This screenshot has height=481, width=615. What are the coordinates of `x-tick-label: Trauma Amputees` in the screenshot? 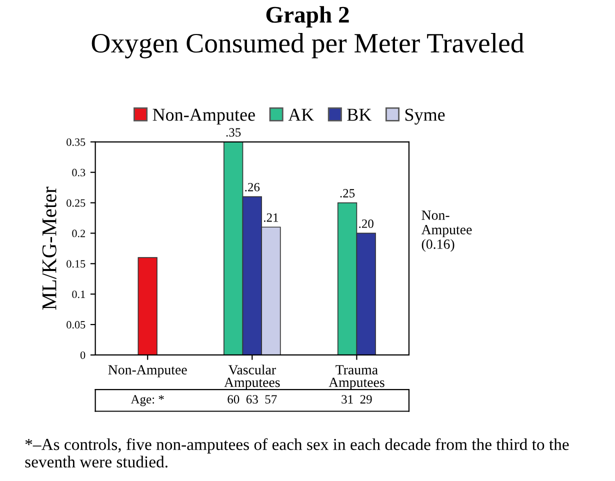 It's located at (356, 377).